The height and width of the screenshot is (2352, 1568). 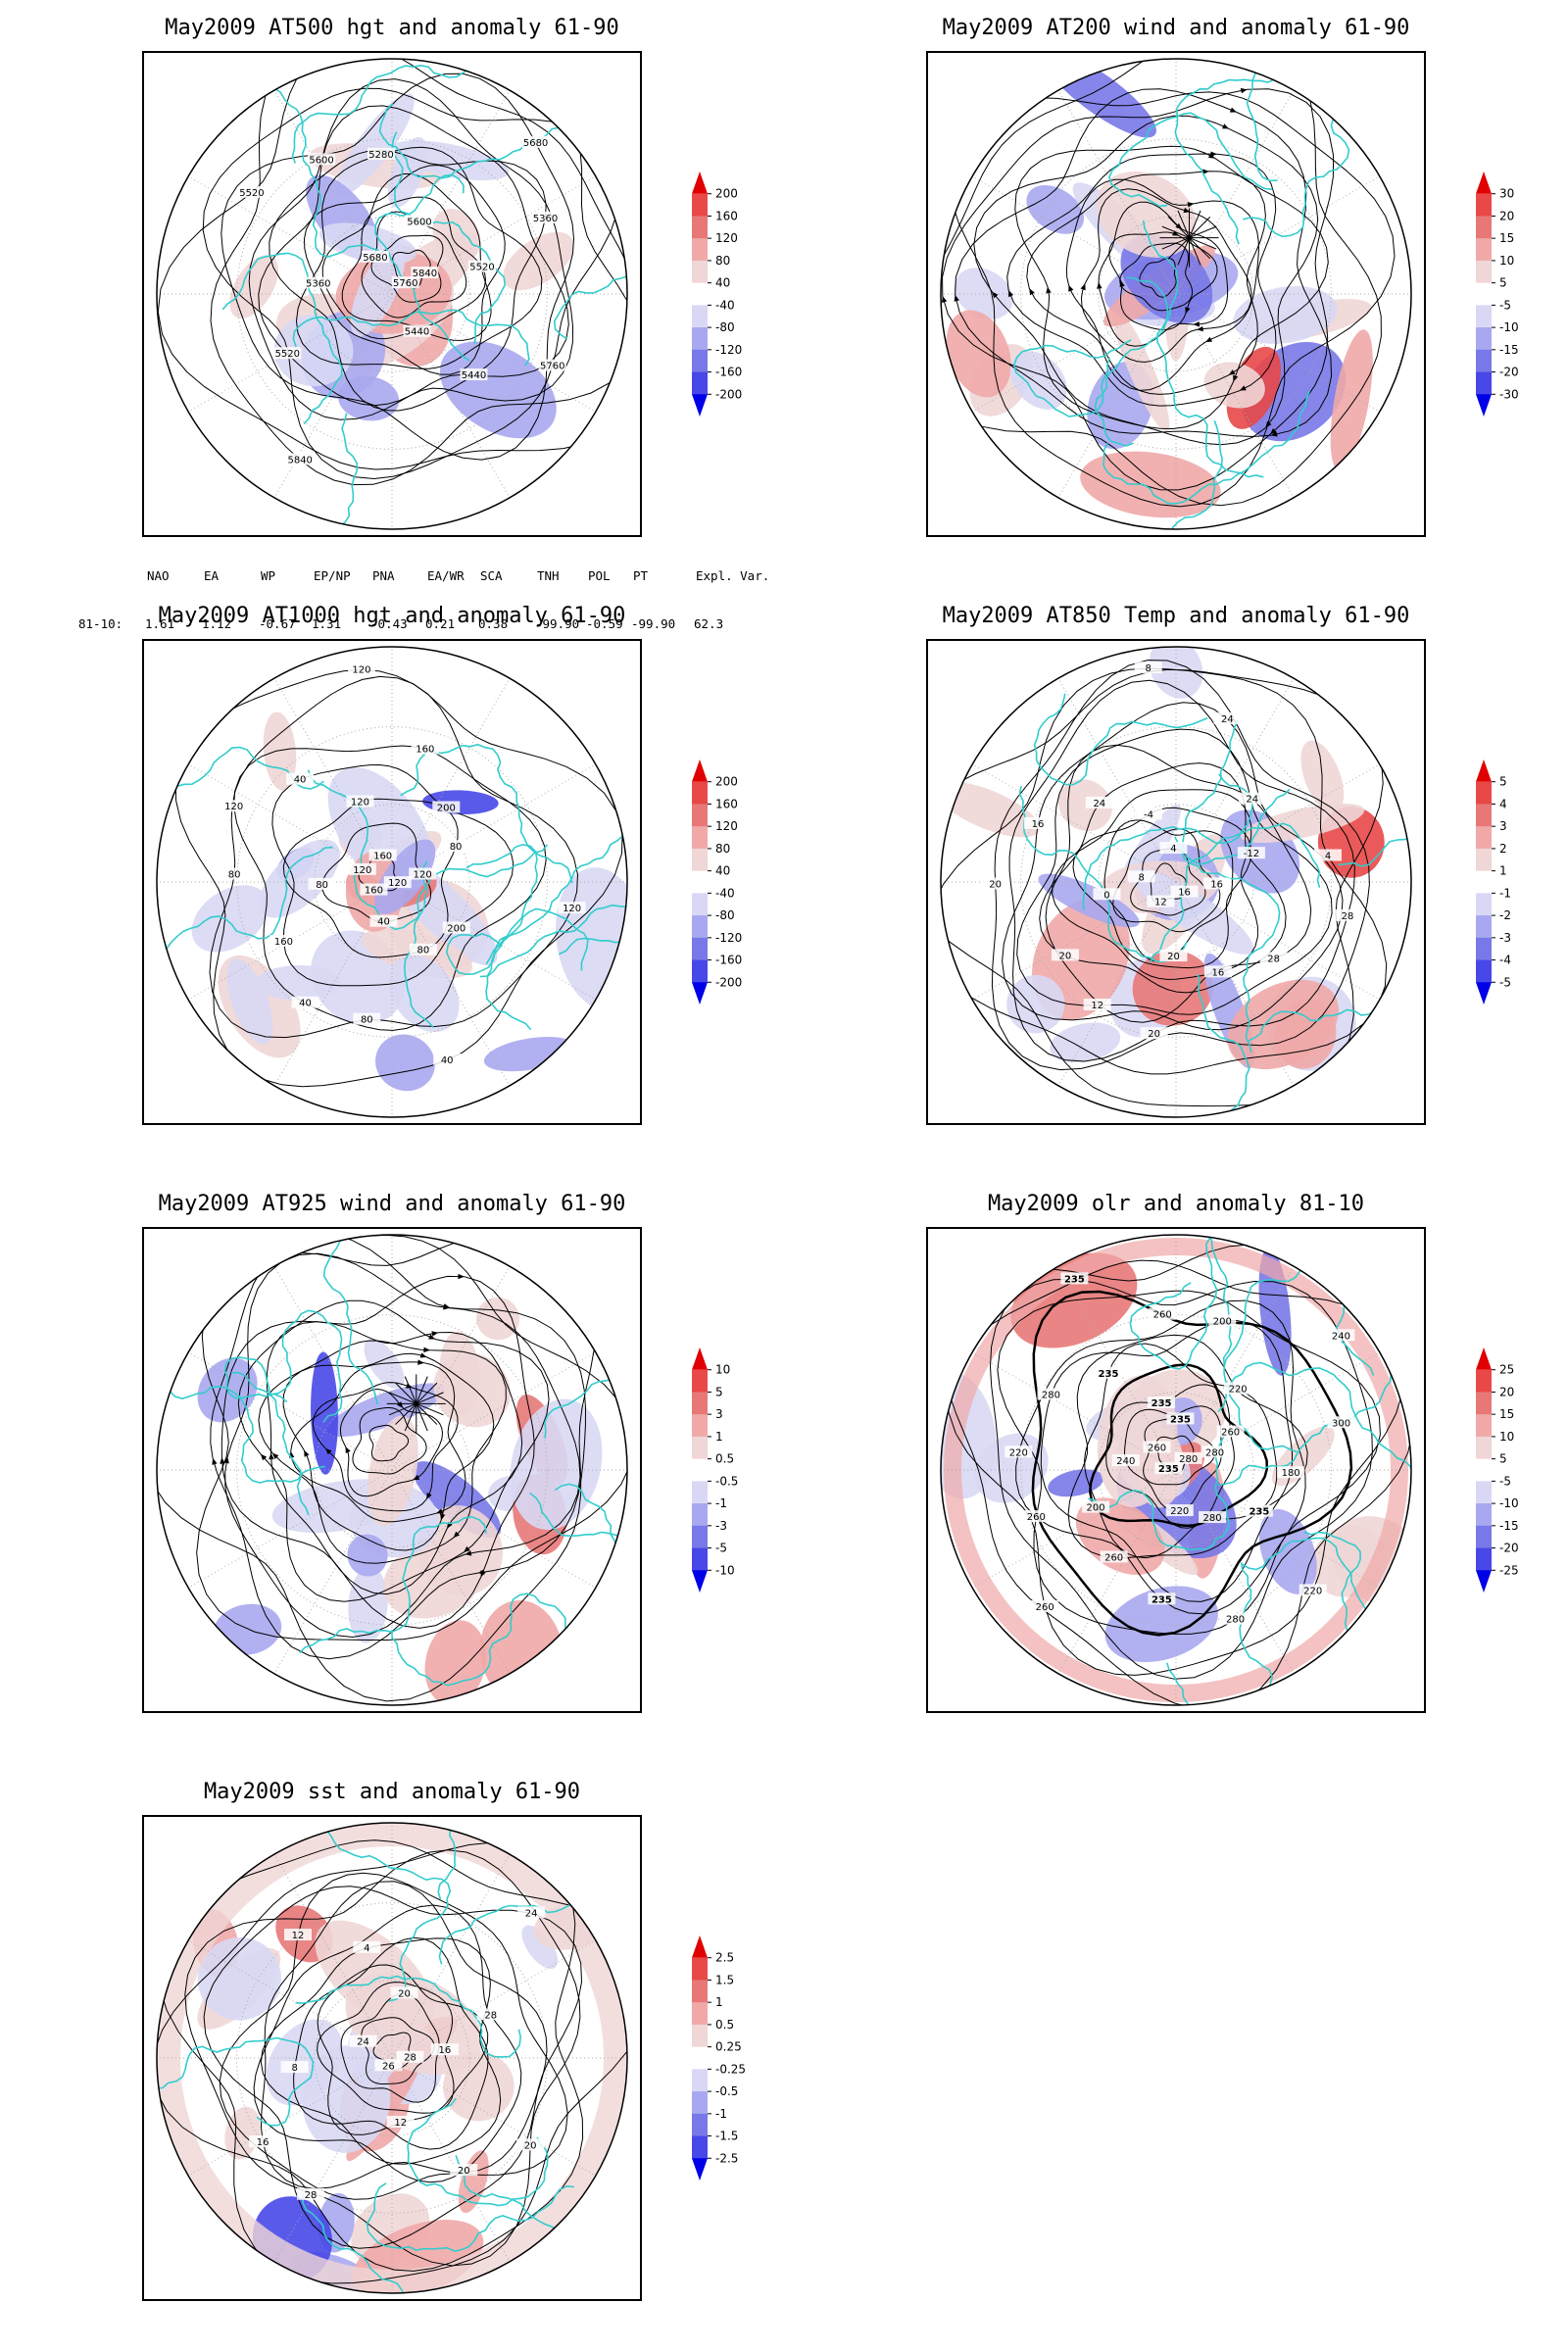 I want to click on contour-label: 28, so click(x=1273, y=959).